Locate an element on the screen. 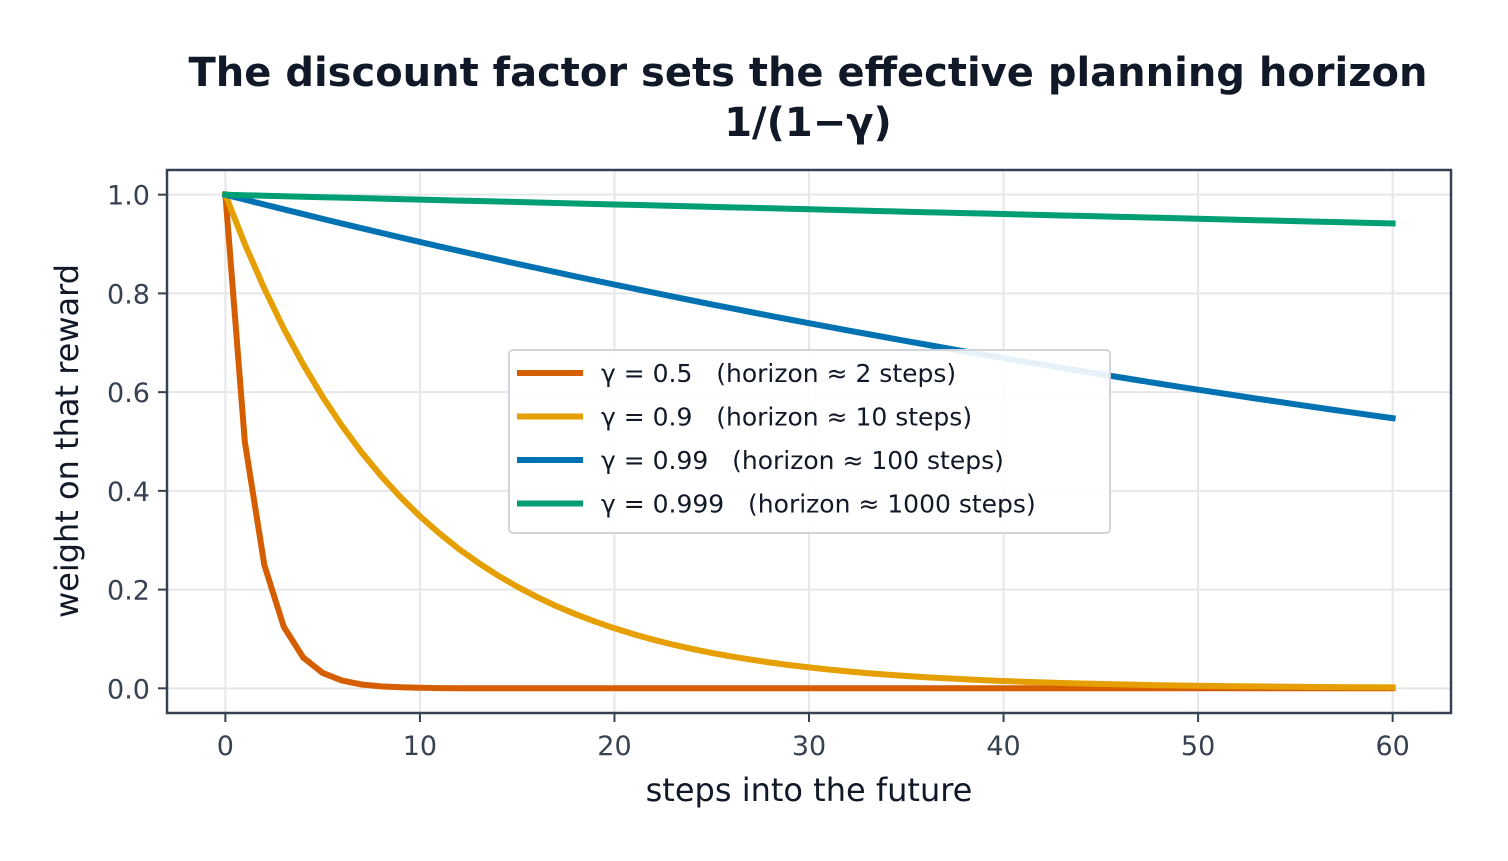 The height and width of the screenshot is (861, 1508). y-tick-label: 0.6 is located at coordinates (128, 393).